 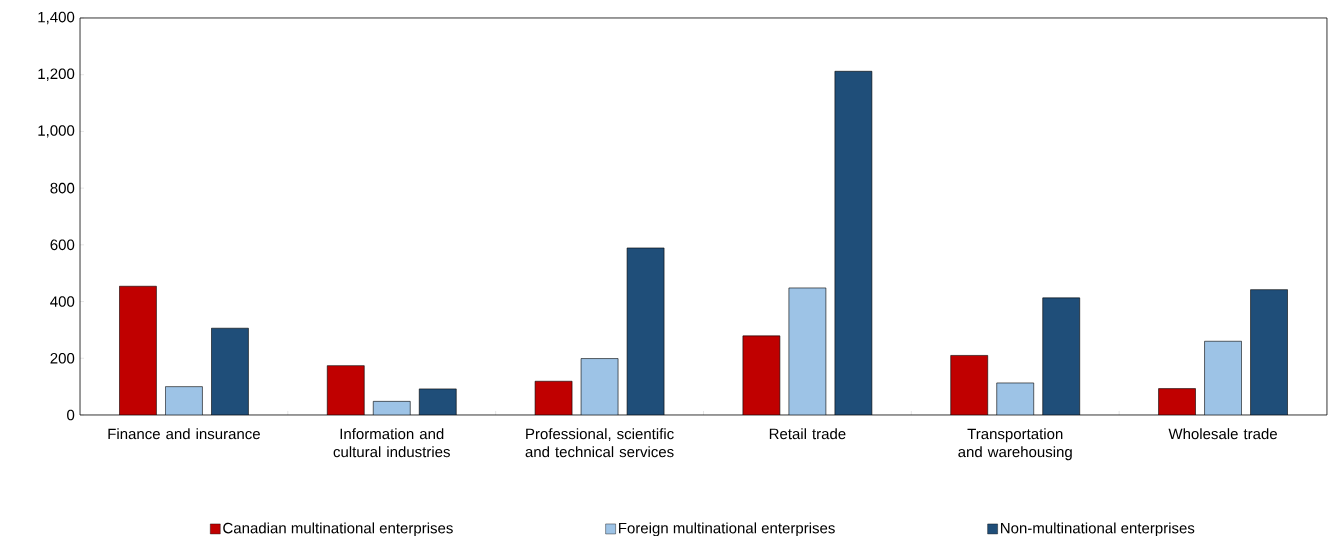 What do you see at coordinates (62, 301) in the screenshot?
I see `y-tick-label: 400` at bounding box center [62, 301].